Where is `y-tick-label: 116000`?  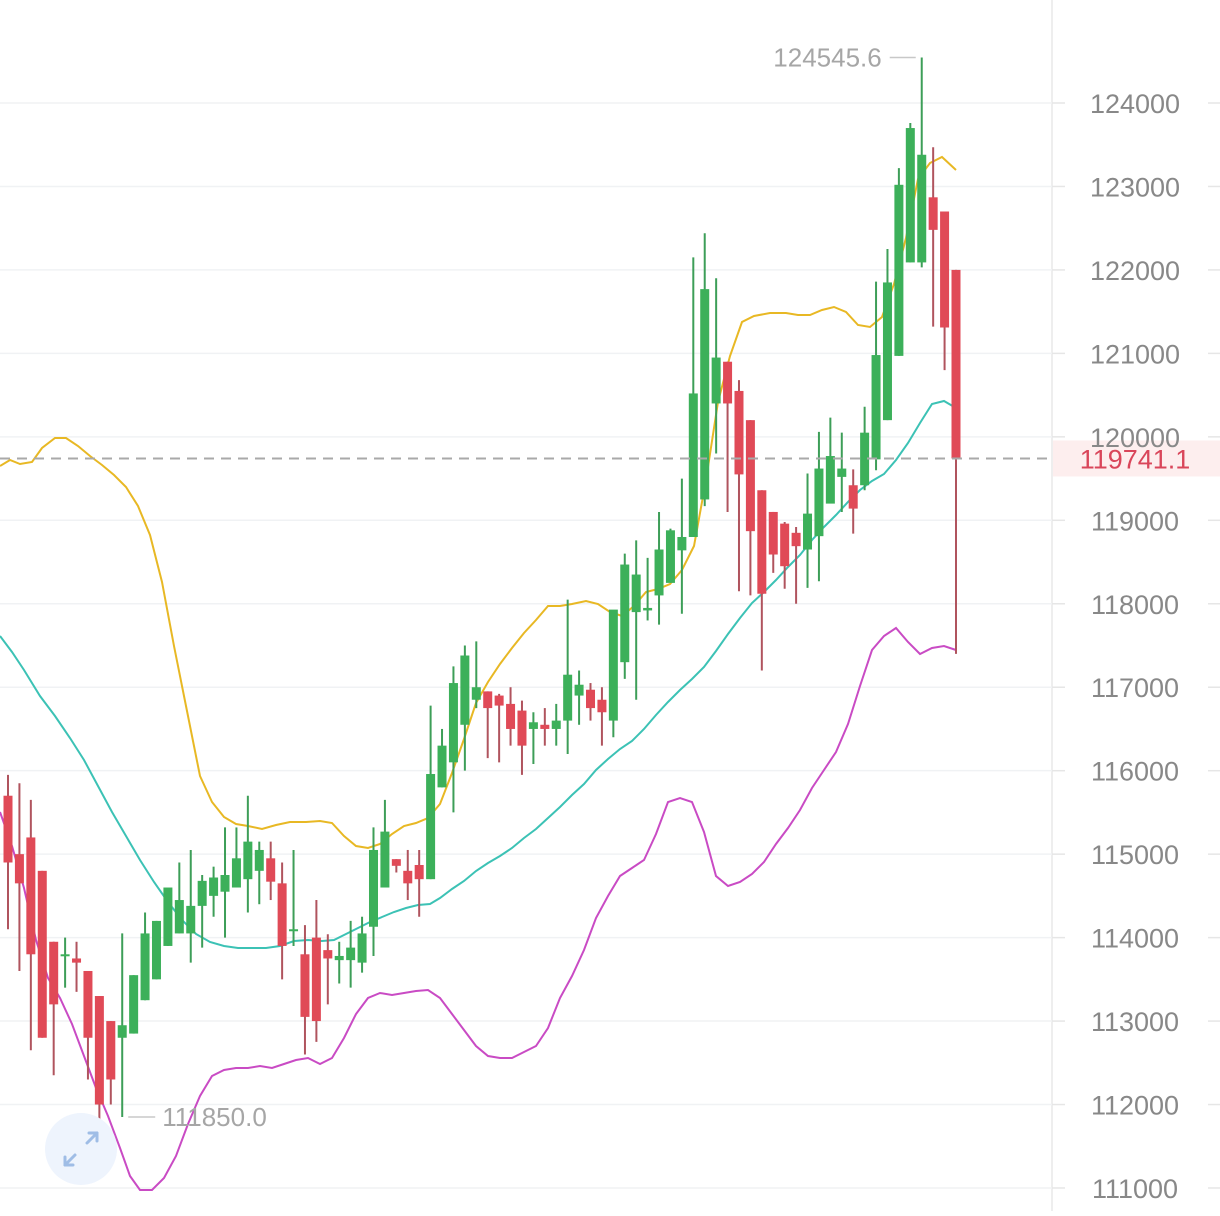
y-tick-label: 116000 is located at coordinates (1135, 772).